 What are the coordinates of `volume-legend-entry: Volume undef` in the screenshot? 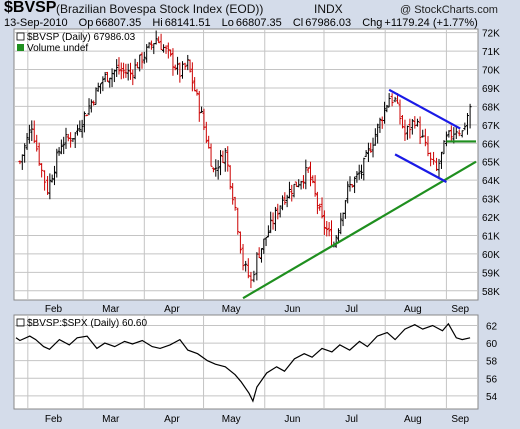 It's located at (57, 48).